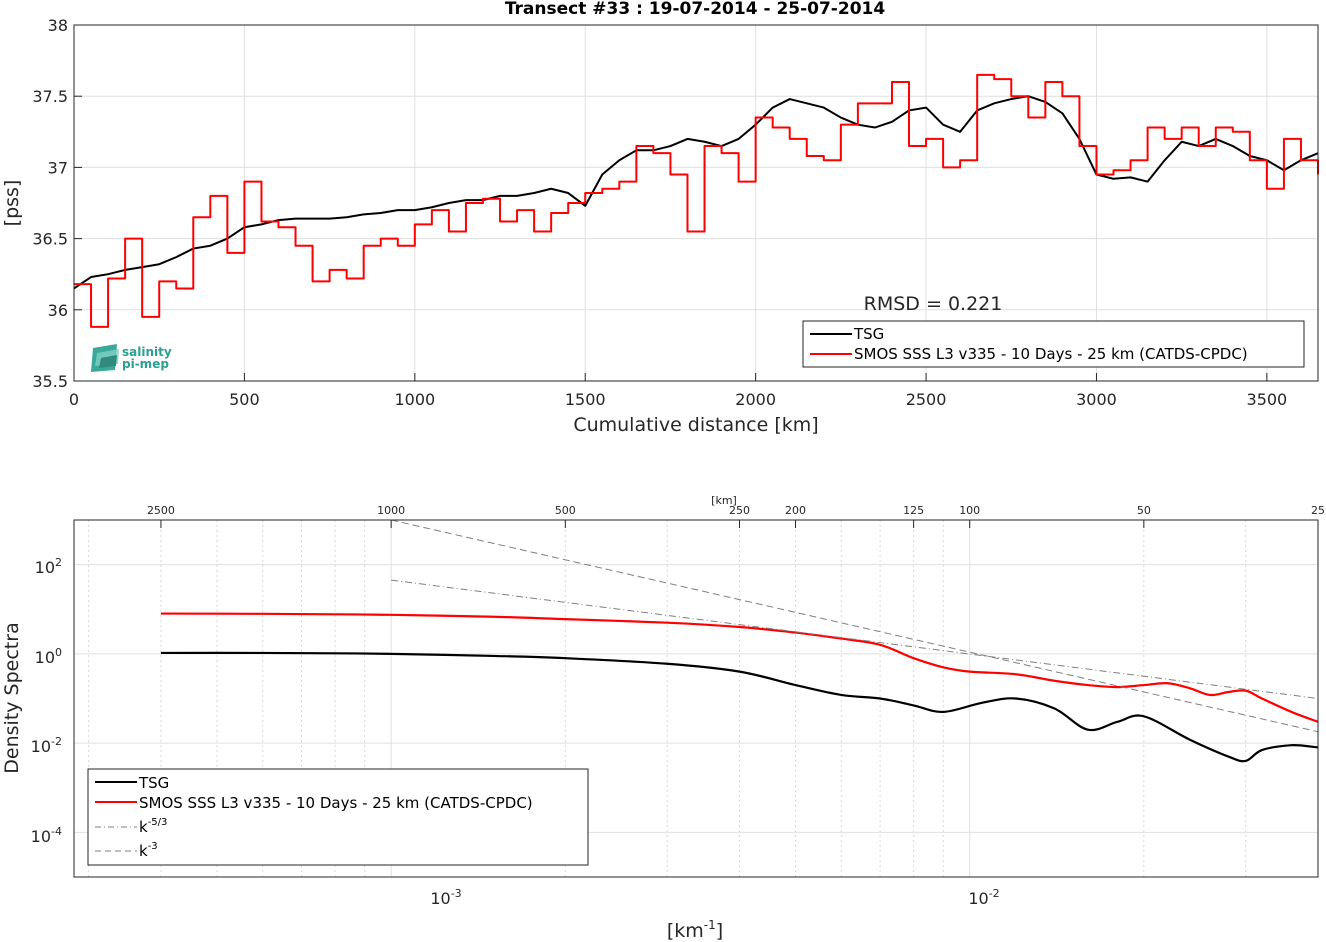  What do you see at coordinates (1144, 510) in the screenshot?
I see `top-tick-label: 50` at bounding box center [1144, 510].